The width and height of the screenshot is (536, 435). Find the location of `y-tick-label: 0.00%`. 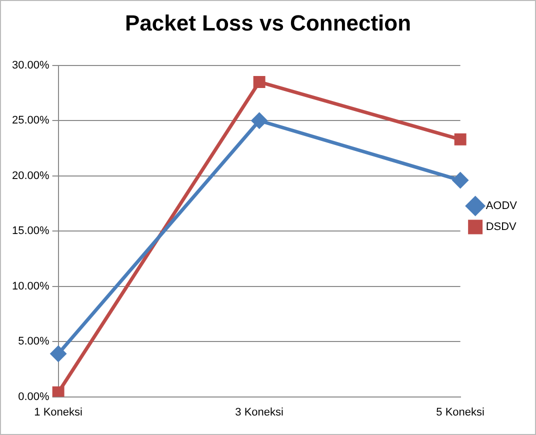

y-tick-label: 0.00% is located at coordinates (34, 396).